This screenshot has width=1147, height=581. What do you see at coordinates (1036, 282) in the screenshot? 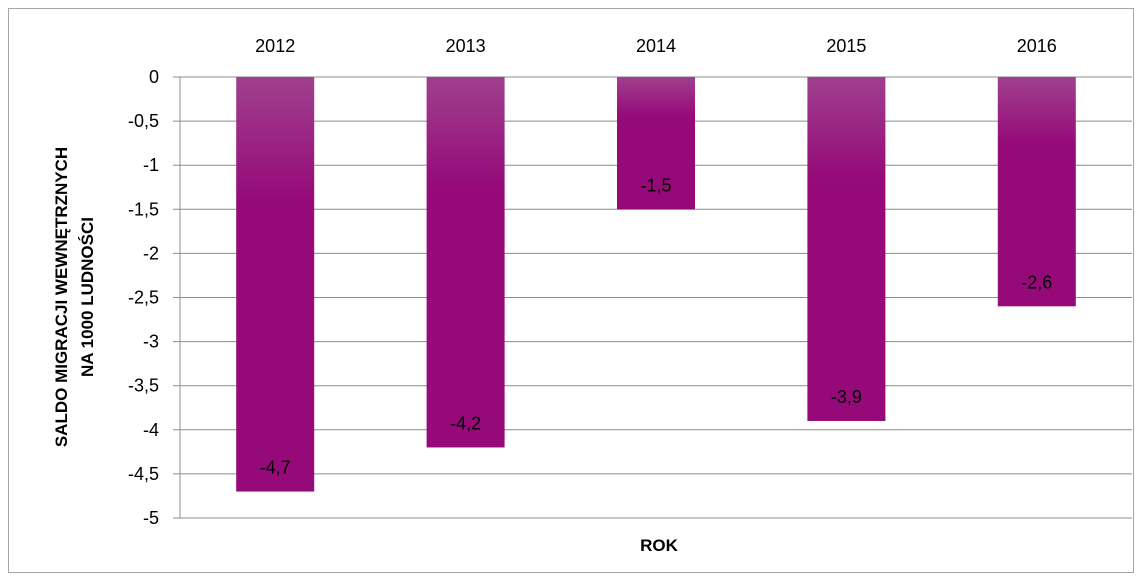
I see `data-label: -2,6` at bounding box center [1036, 282].